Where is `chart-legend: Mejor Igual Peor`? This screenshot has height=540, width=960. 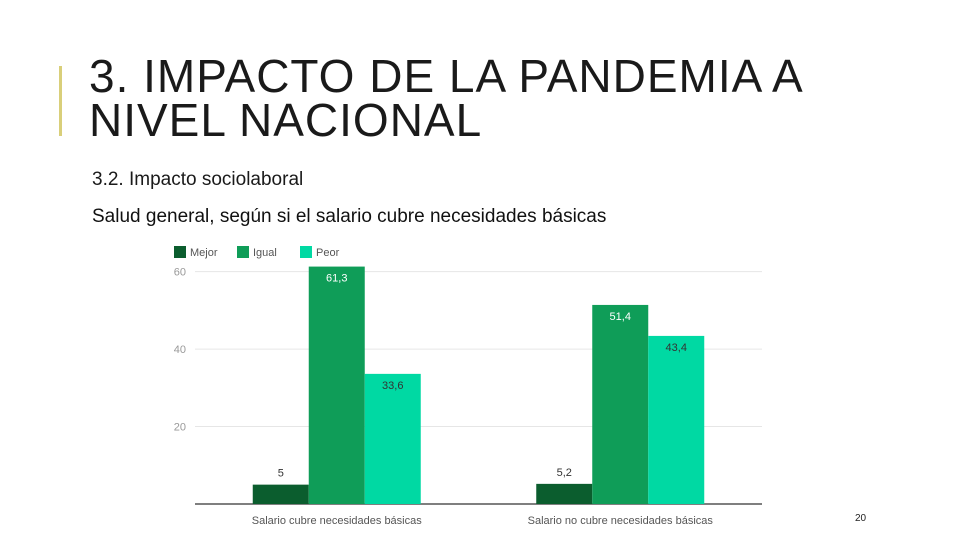 chart-legend: Mejor Igual Peor is located at coordinates (257, 252).